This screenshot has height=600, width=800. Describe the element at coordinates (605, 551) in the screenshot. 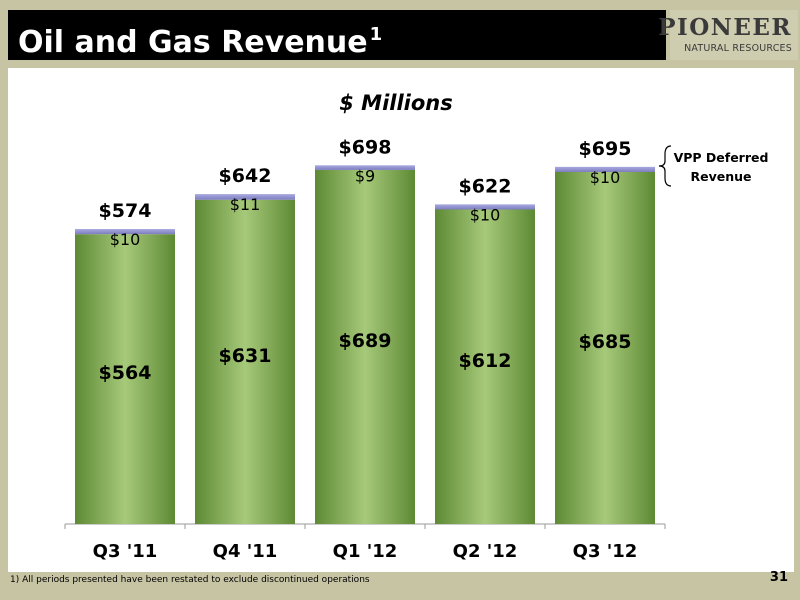

I see `x-tick-label: Q3 '12` at that location.